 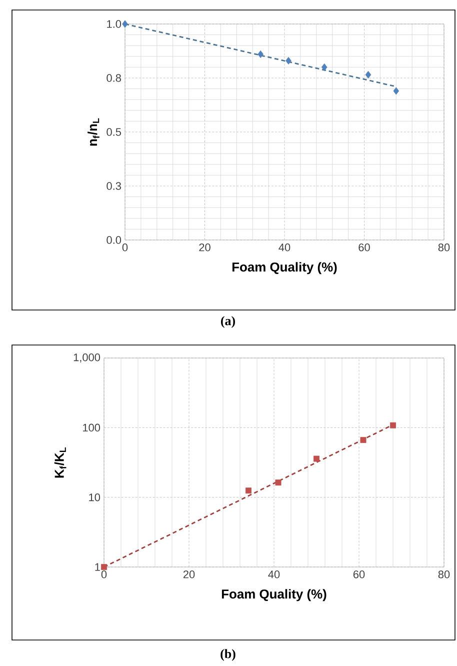 I want to click on y-tick-label: 1,000, so click(x=87, y=358).